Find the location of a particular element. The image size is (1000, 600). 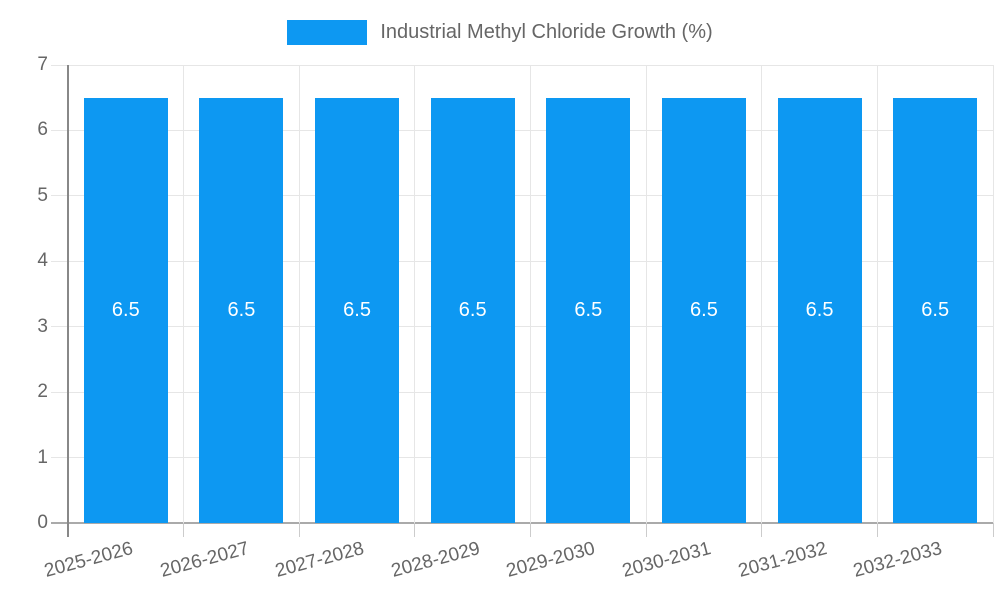

y-tick-label: 5 is located at coordinates (42, 195).